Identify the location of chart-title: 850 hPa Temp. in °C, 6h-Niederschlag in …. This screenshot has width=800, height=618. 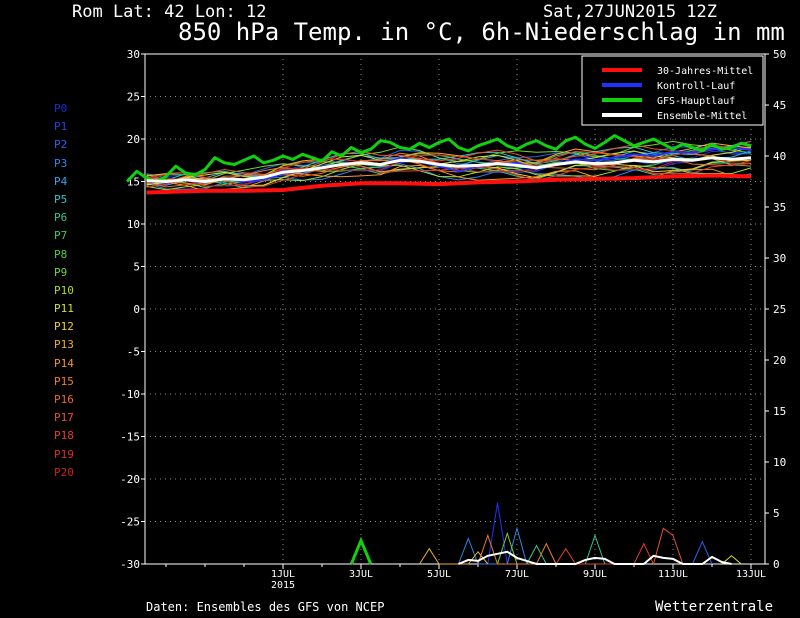
(481, 32).